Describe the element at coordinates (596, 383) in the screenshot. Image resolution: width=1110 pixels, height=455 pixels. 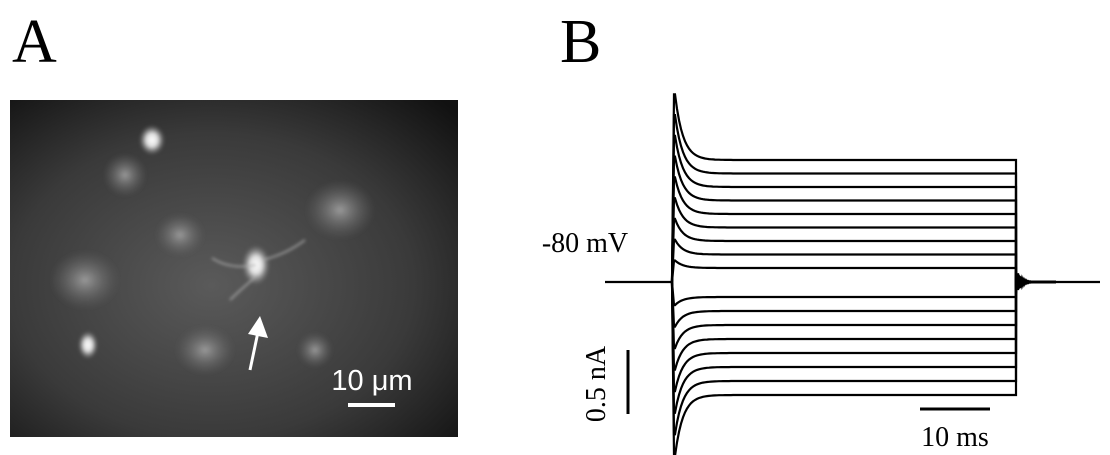
I see `scale-bar-label: 0.5 nA` at that location.